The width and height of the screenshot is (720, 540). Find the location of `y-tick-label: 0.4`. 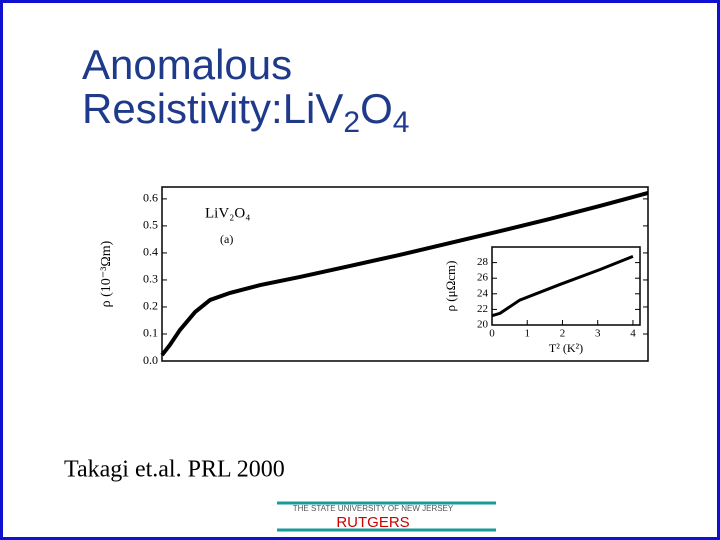

y-tick-label: 0.4 is located at coordinates (150, 252).